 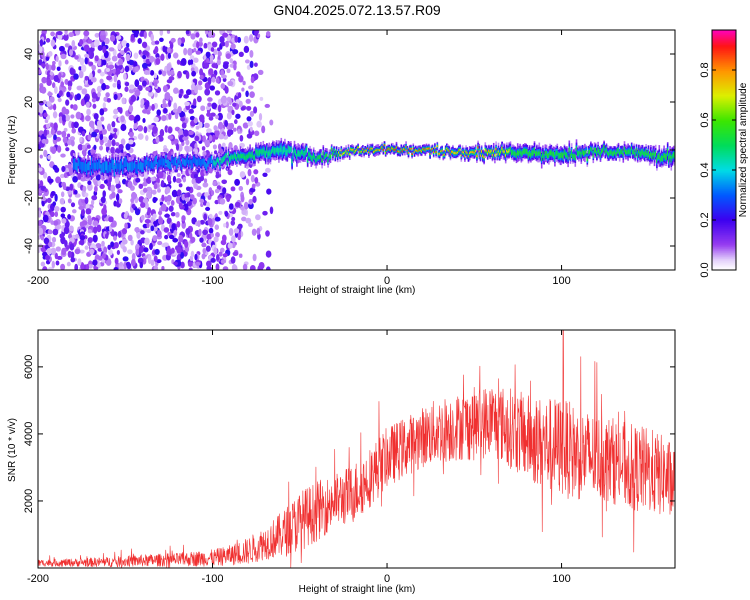 I want to click on colorbar-tick-label: 0.2, so click(x=705, y=219).